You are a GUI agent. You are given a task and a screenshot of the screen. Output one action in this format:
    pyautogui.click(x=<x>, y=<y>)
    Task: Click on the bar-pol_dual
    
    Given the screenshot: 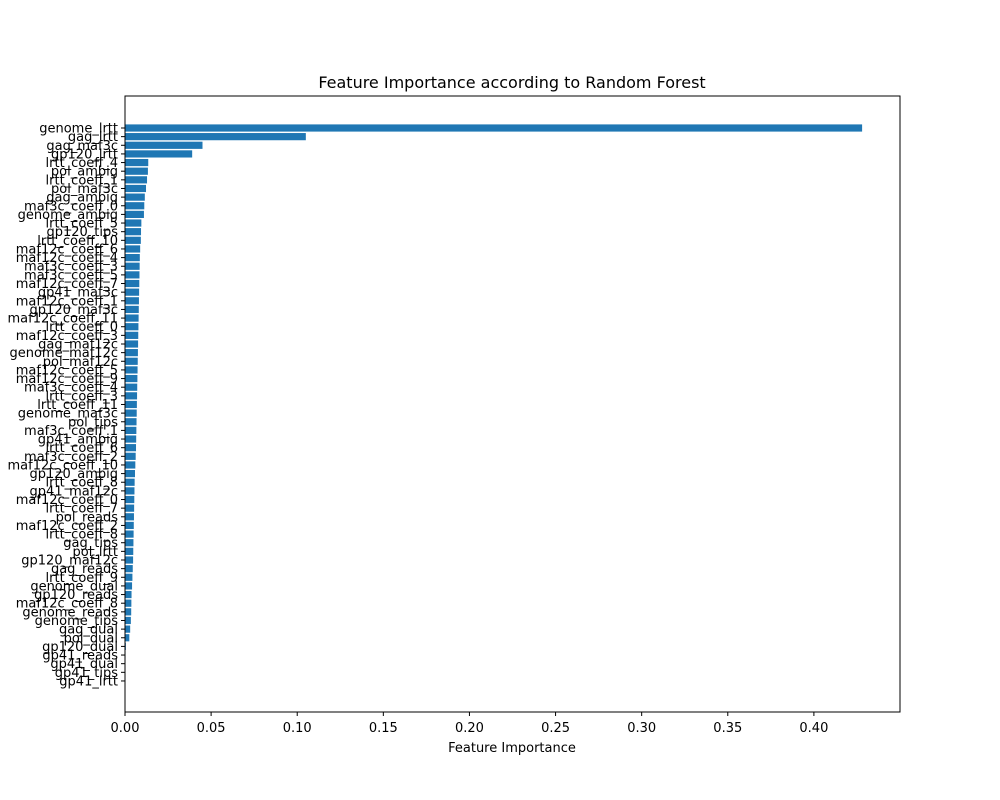 What is the action you would take?
    pyautogui.click(x=127, y=638)
    